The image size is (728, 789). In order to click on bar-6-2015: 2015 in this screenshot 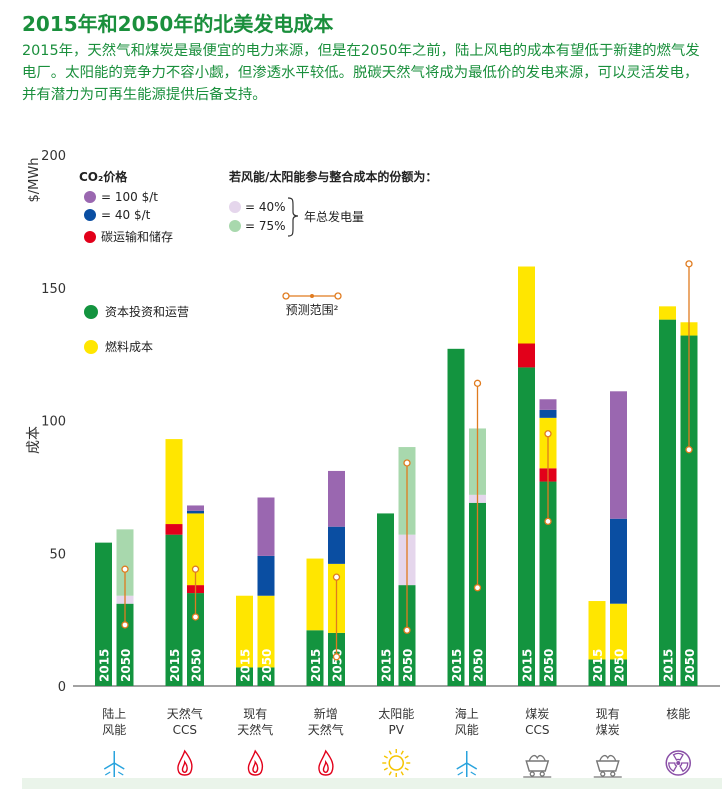, I will do `click(526, 476)`.